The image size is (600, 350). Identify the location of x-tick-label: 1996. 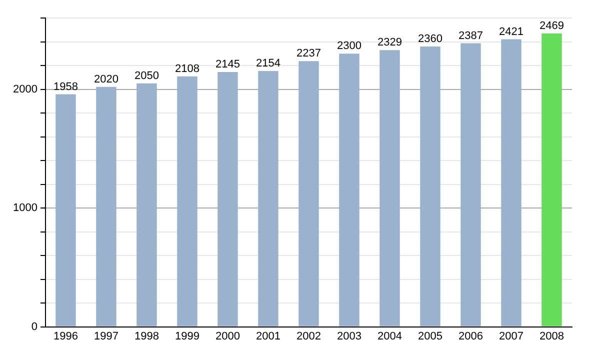
(65, 336).